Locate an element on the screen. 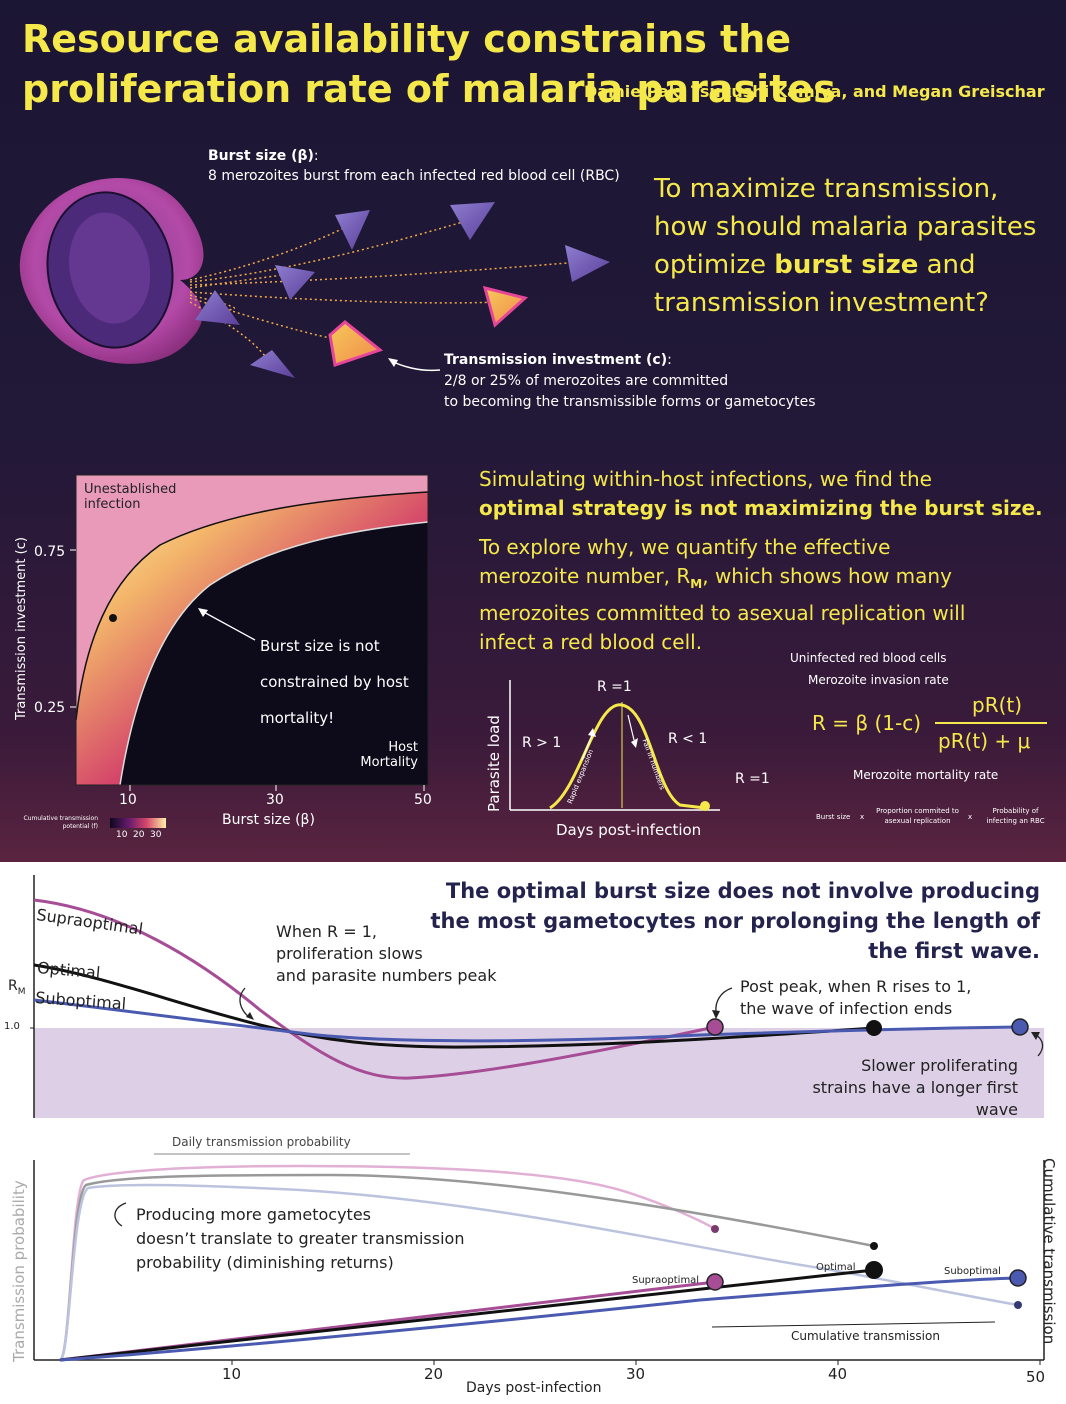  heatmap-note-1: Burst size is not is located at coordinates (320, 646).